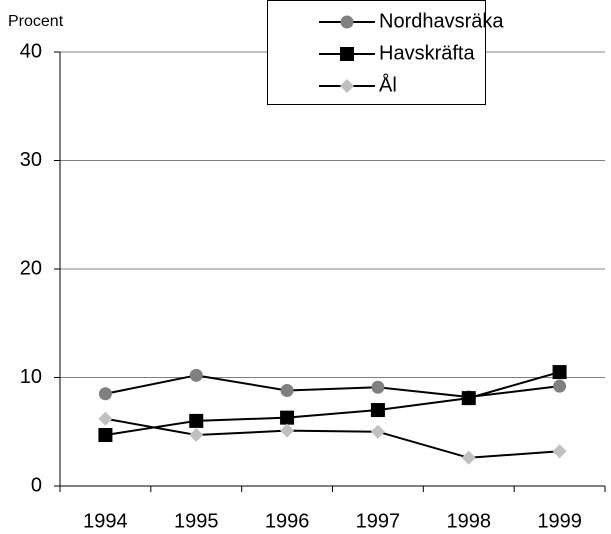  What do you see at coordinates (378, 521) in the screenshot?
I see `x-tick-label: 1997` at bounding box center [378, 521].